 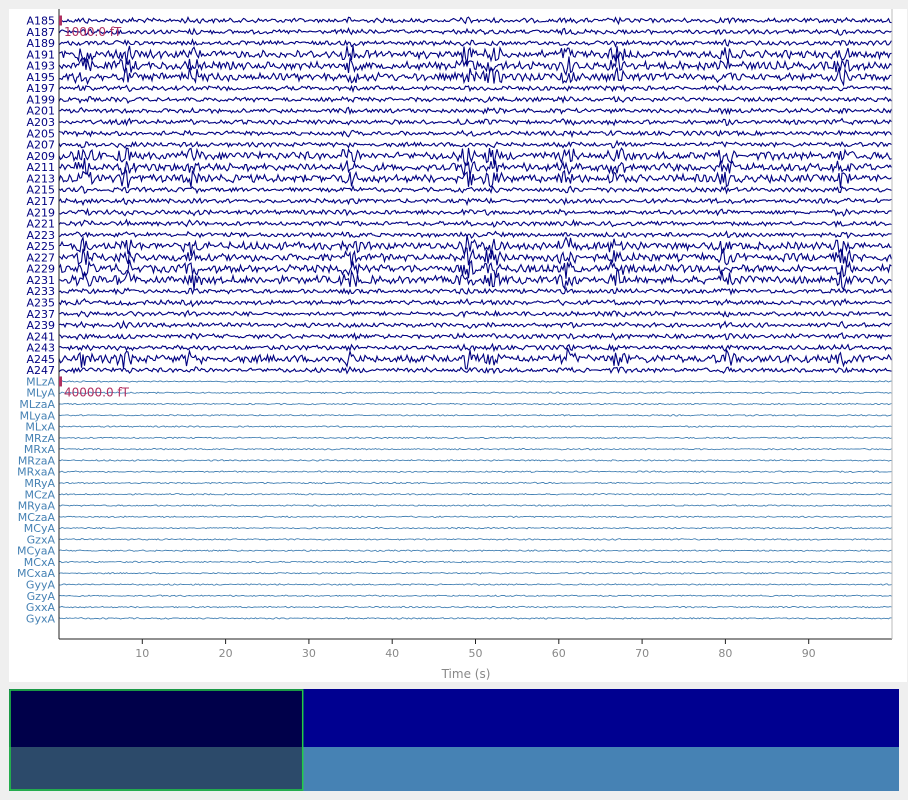 What do you see at coordinates (40, 167) in the screenshot?
I see `channel-label: A211` at bounding box center [40, 167].